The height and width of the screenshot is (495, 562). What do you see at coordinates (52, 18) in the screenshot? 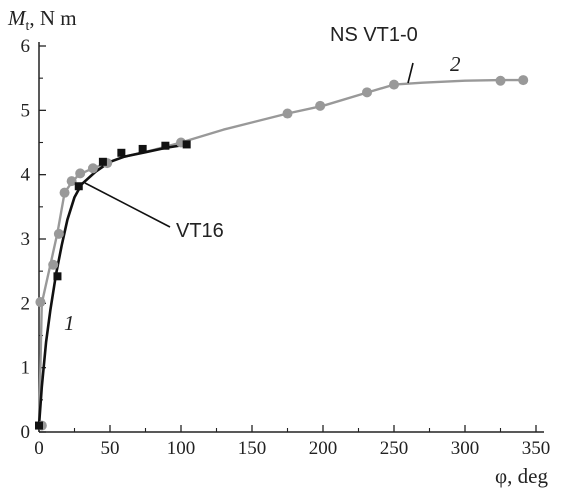
I see `y-axis-title-unit: , N m` at bounding box center [52, 18].